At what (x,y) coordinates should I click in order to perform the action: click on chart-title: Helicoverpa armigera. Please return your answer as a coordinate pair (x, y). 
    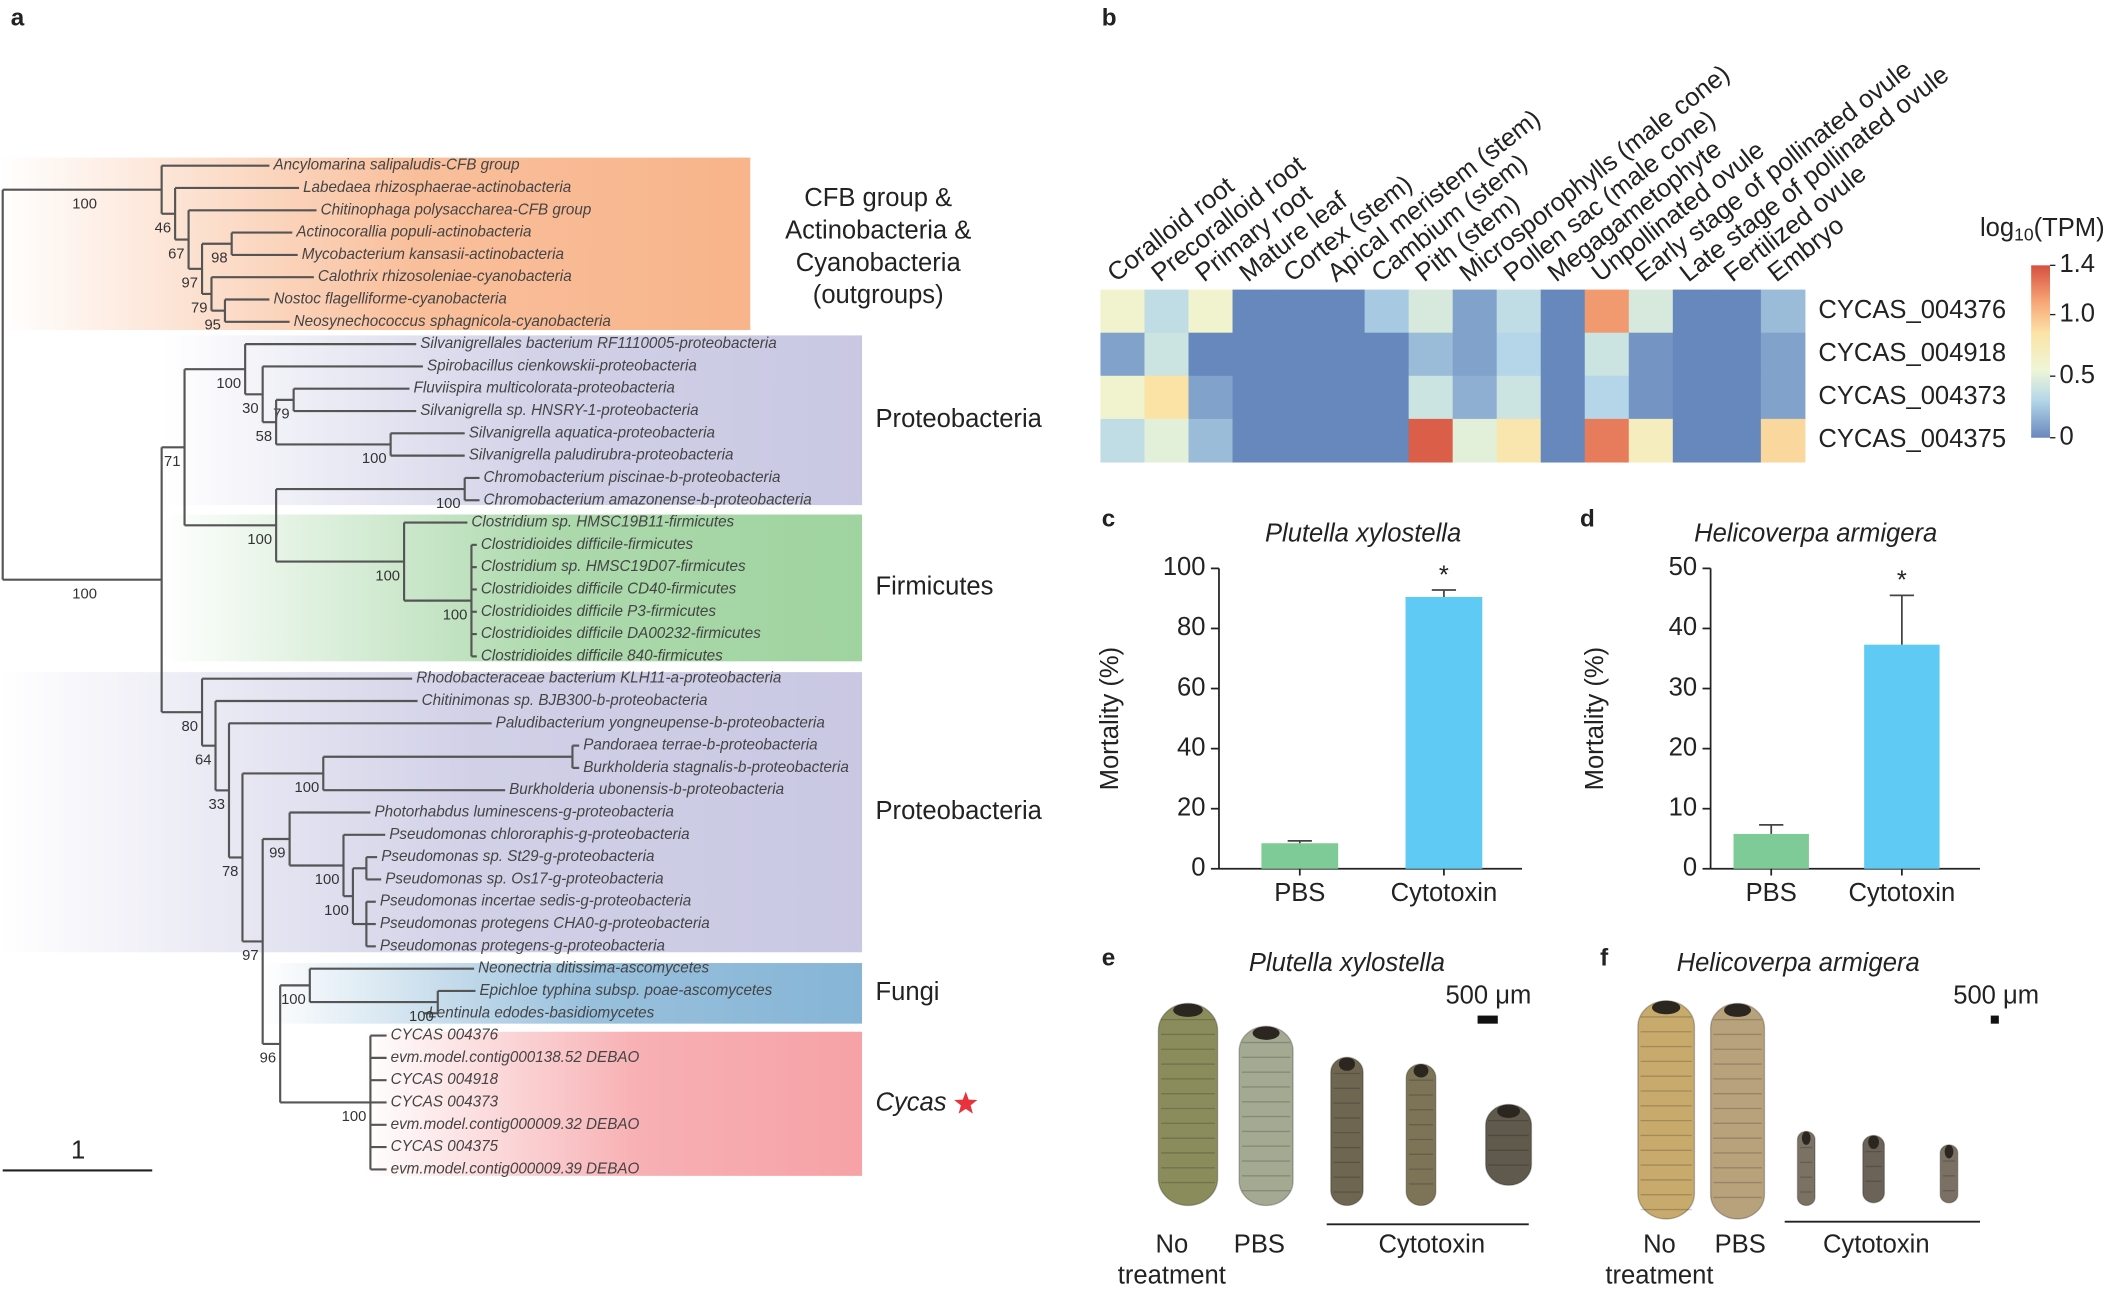
    Looking at the image, I should click on (1815, 533).